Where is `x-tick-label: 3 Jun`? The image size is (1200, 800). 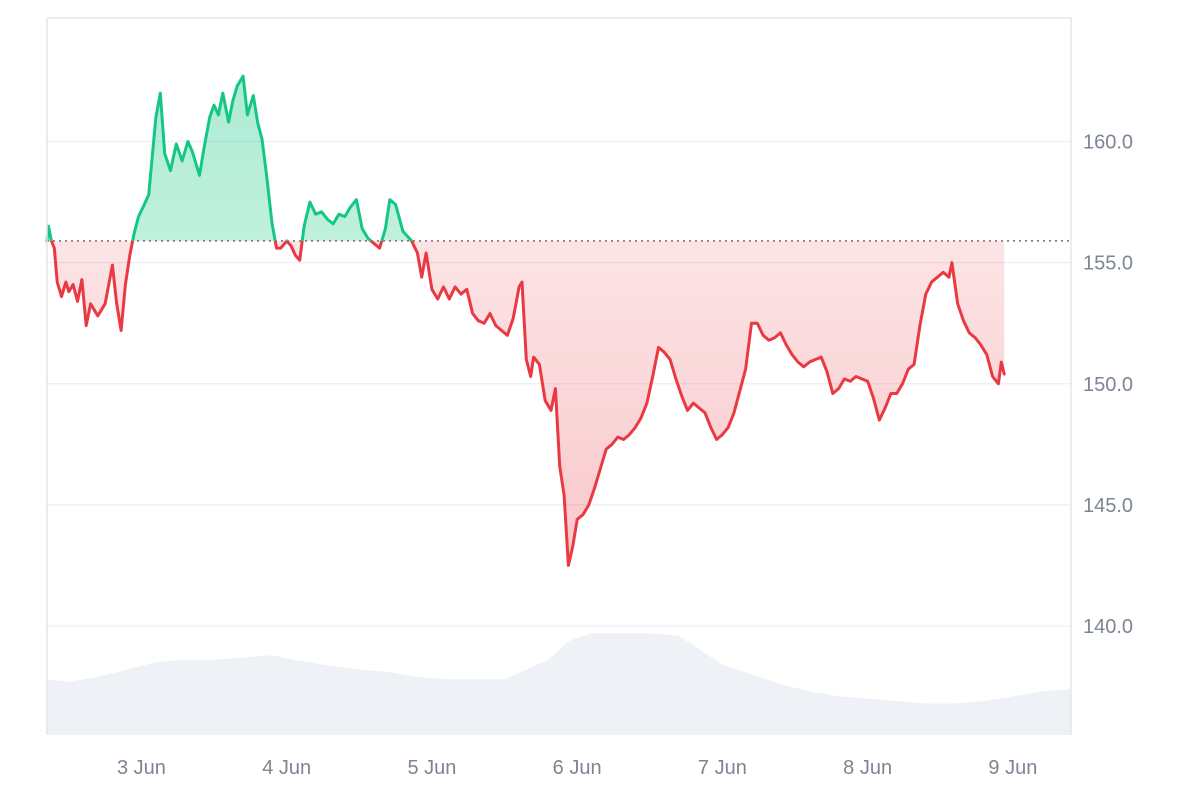
x-tick-label: 3 Jun is located at coordinates (141, 768).